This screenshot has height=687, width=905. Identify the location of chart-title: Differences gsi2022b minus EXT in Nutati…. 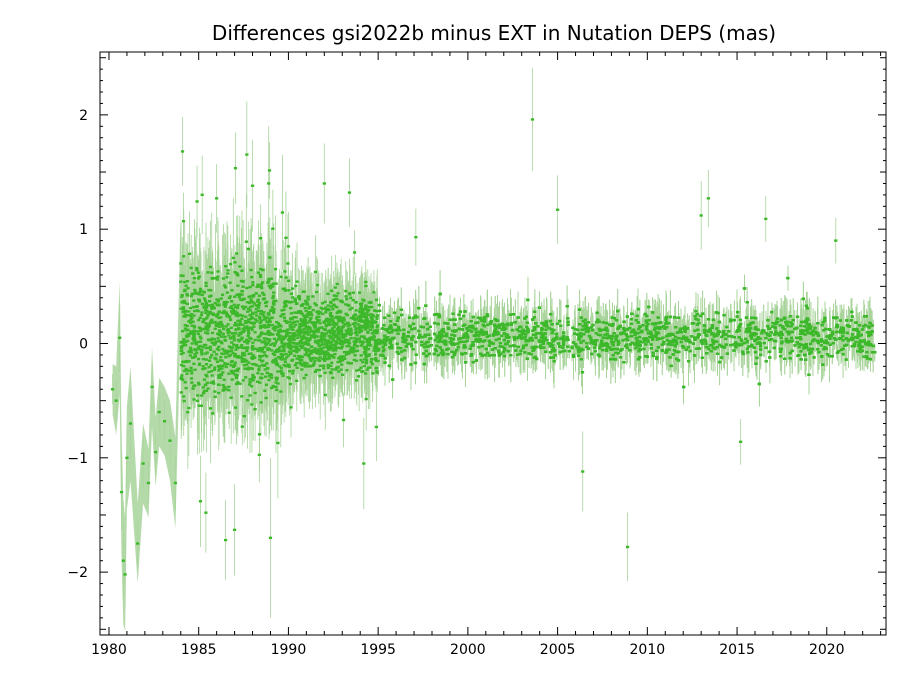
(494, 33).